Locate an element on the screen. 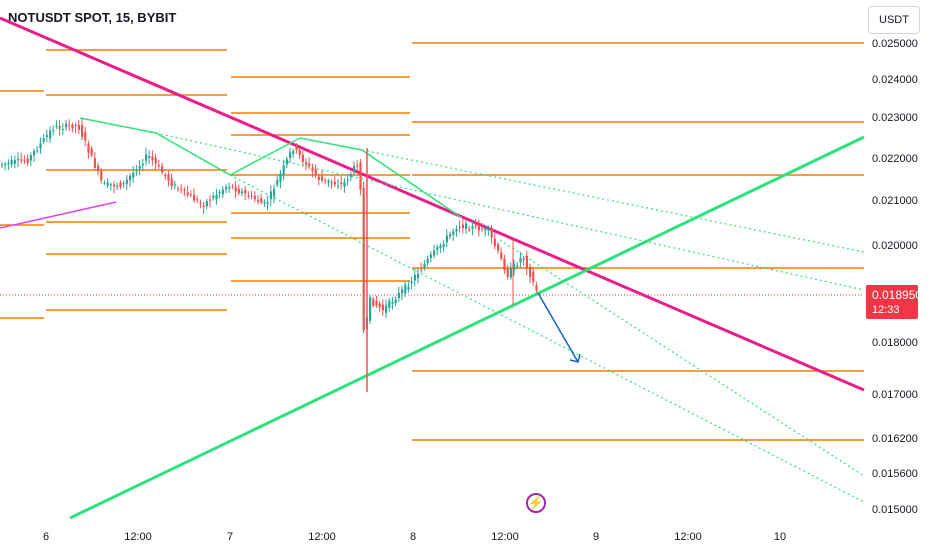 The image size is (932, 550). dotted-channel-line is located at coordinates (613, 201).